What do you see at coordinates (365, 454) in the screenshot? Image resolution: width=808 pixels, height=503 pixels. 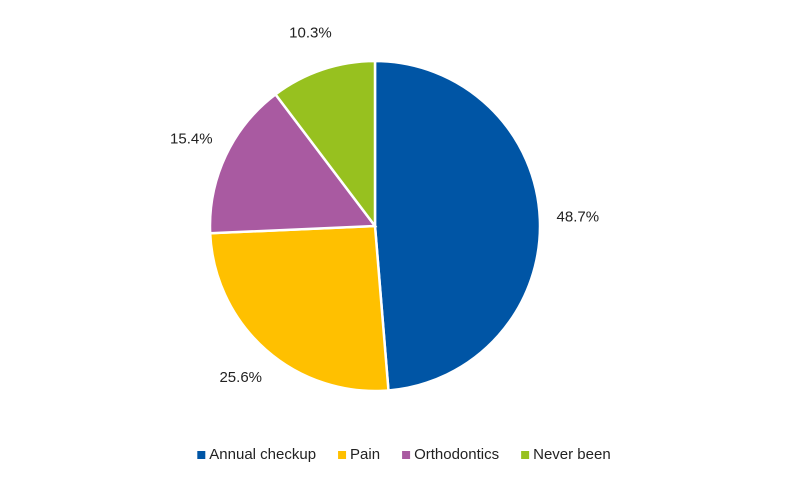 I see `legend-label: Pain` at bounding box center [365, 454].